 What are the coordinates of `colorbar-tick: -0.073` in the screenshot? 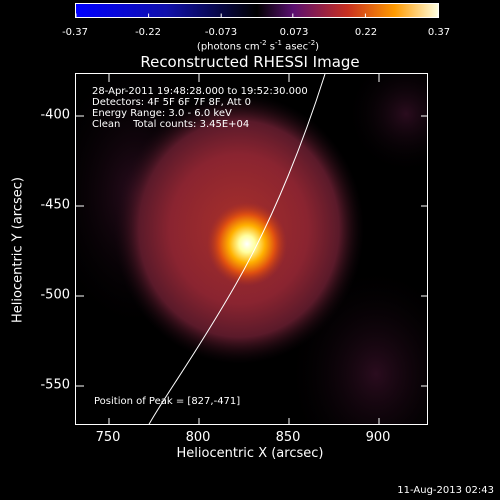 It's located at (221, 32).